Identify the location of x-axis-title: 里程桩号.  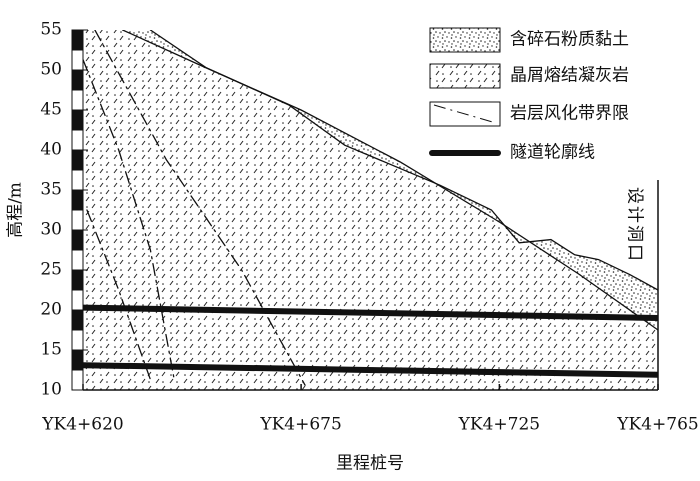
(370, 464).